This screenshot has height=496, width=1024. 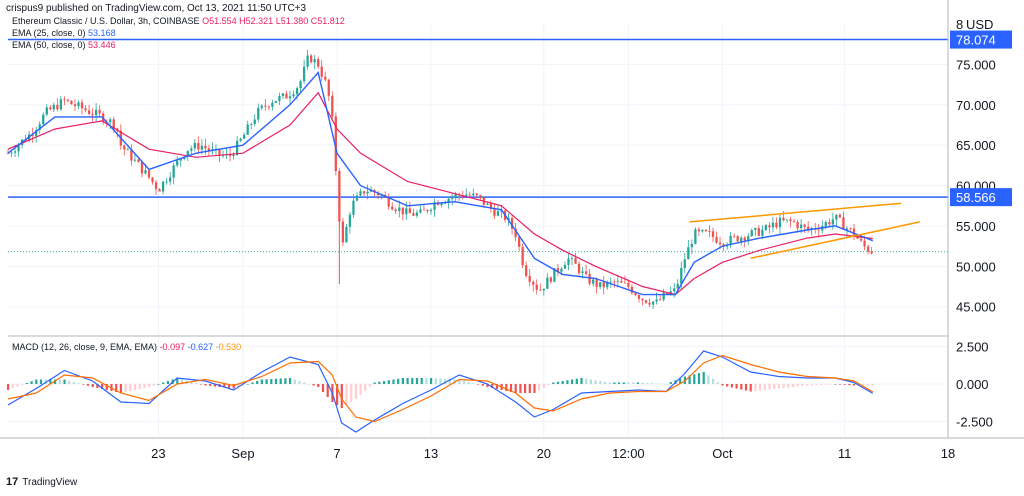 What do you see at coordinates (979, 24) in the screenshot?
I see `currency-label: USD` at bounding box center [979, 24].